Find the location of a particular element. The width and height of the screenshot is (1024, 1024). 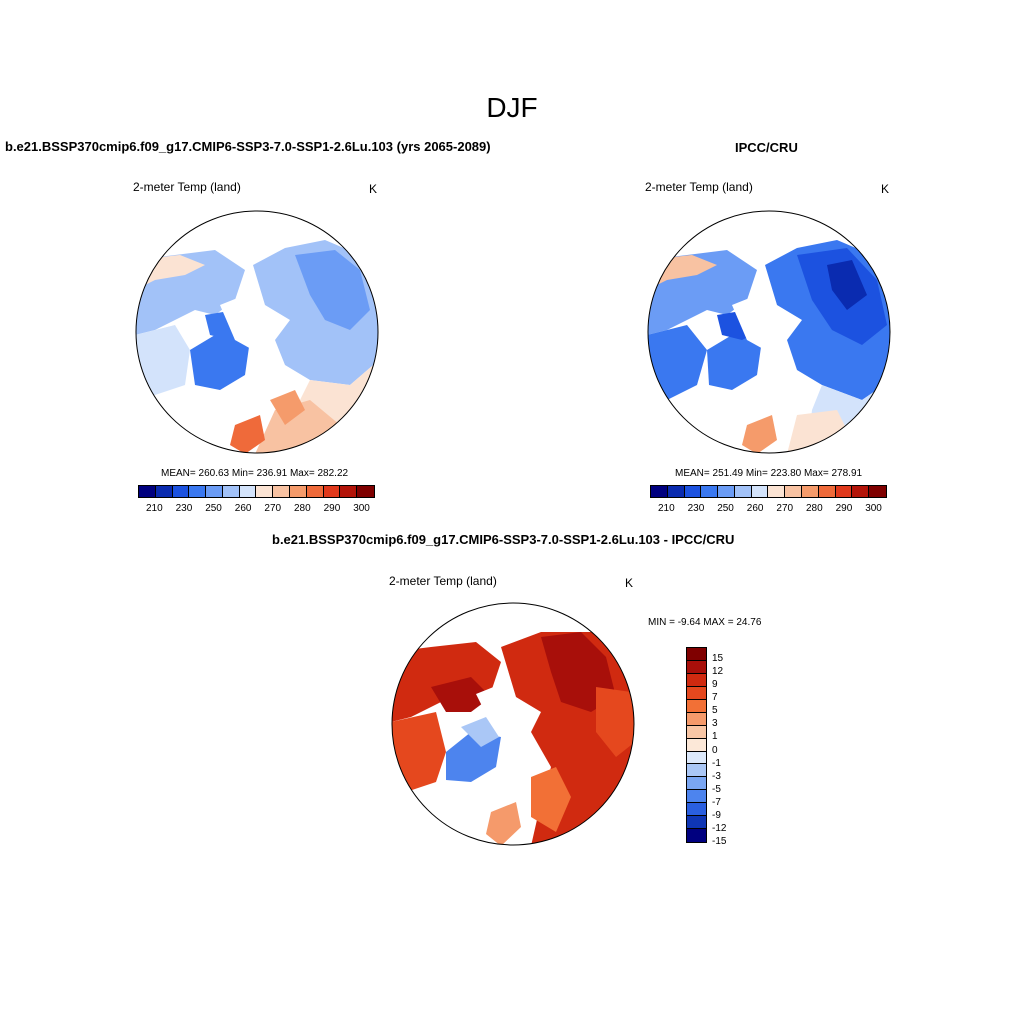

colorbar-tick-label: 7 is located at coordinates (715, 698).